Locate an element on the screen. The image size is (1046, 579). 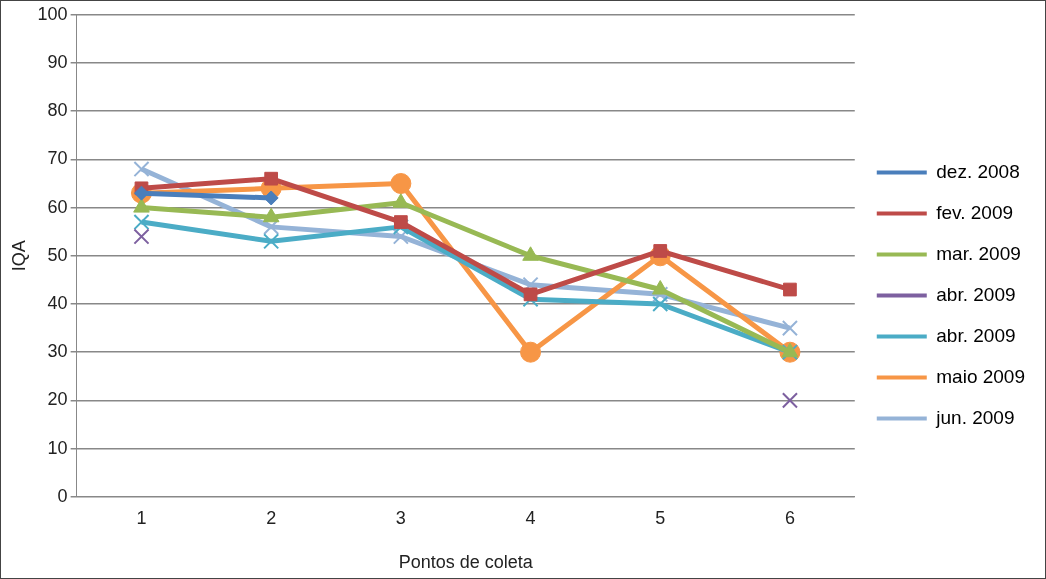
legend-label: jun. 2009 is located at coordinates (975, 417).